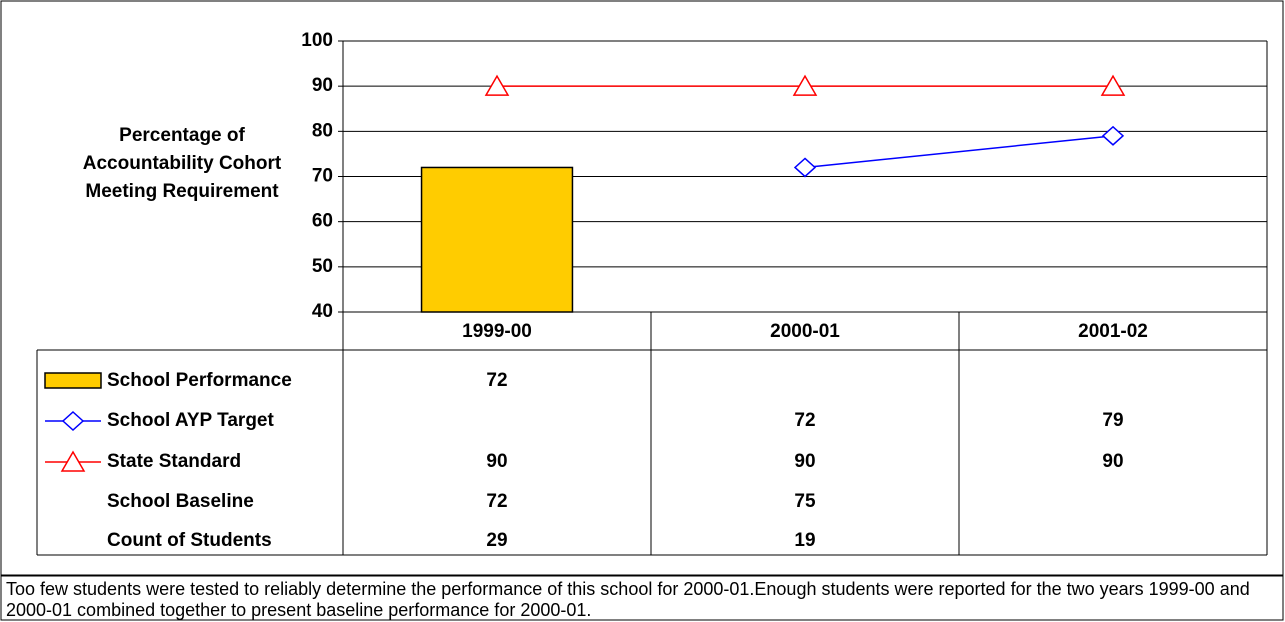 The width and height of the screenshot is (1285, 622). What do you see at coordinates (497, 331) in the screenshot?
I see `x-tick-label: 1999-00` at bounding box center [497, 331].